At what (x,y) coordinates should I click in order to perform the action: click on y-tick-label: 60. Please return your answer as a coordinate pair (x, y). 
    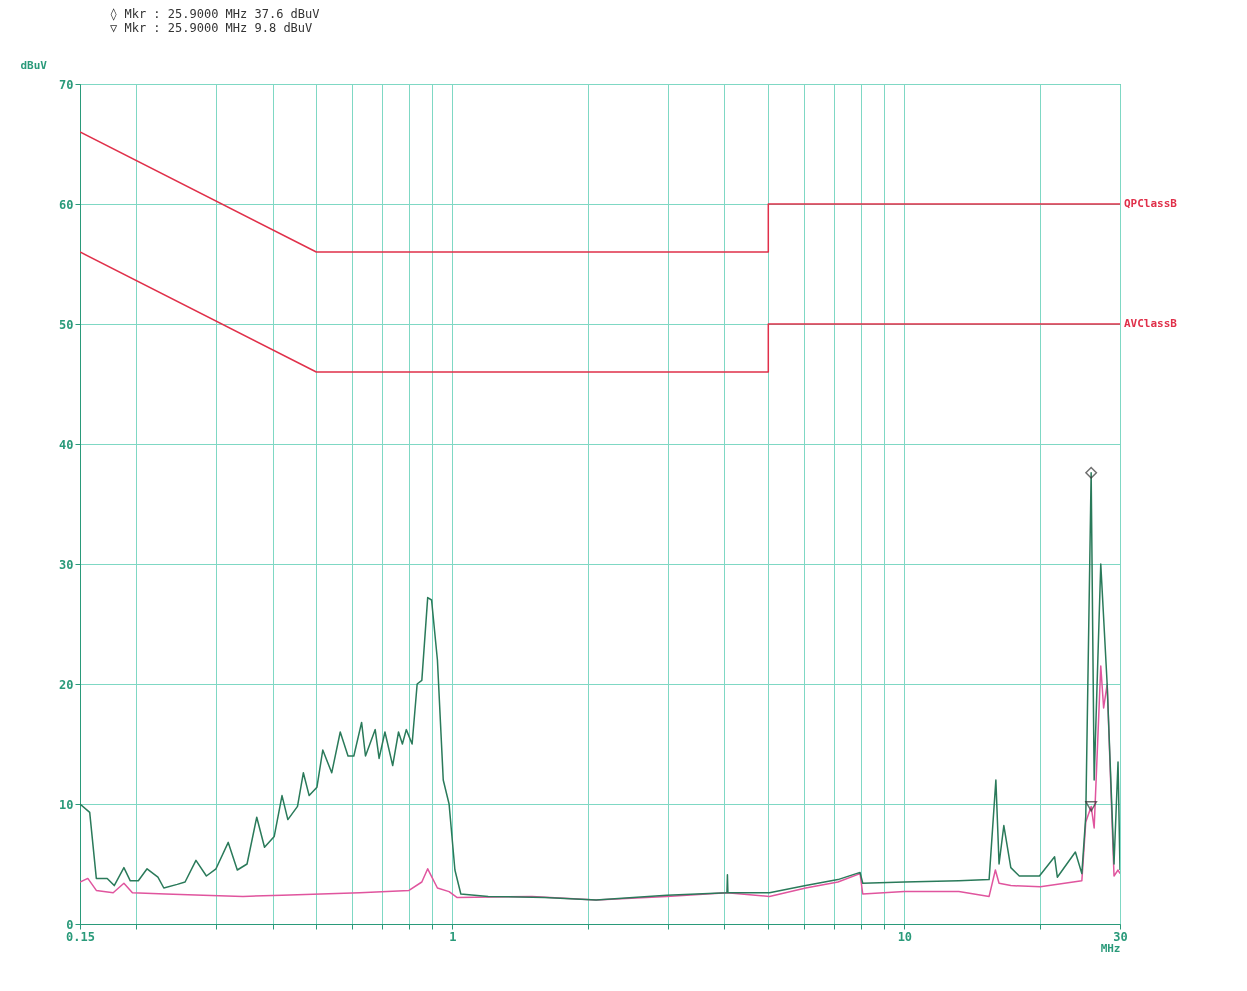
    Looking at the image, I should click on (66, 204).